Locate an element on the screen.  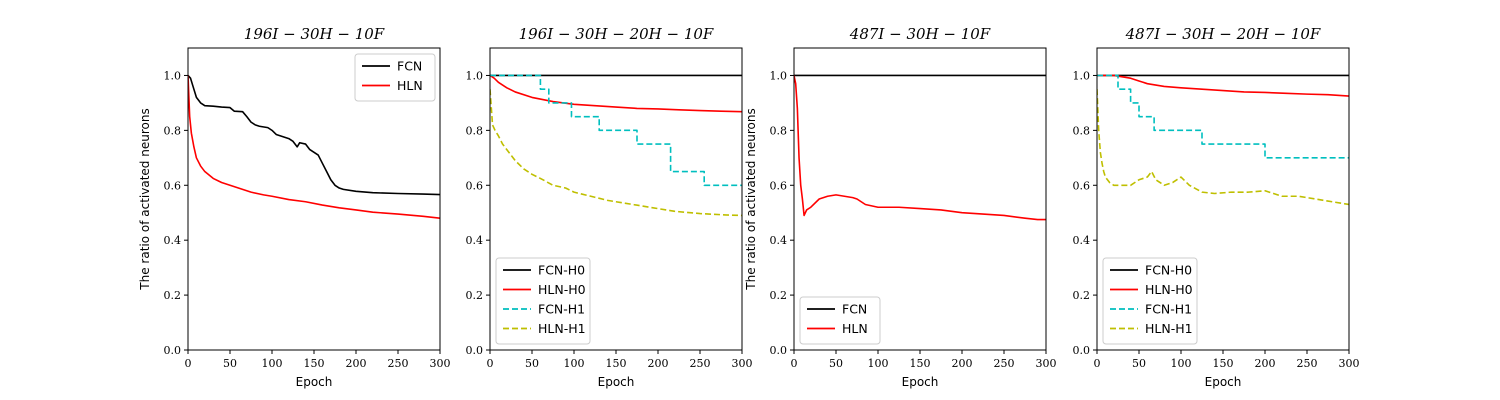
series-line-fcn is located at coordinates (314, 135).